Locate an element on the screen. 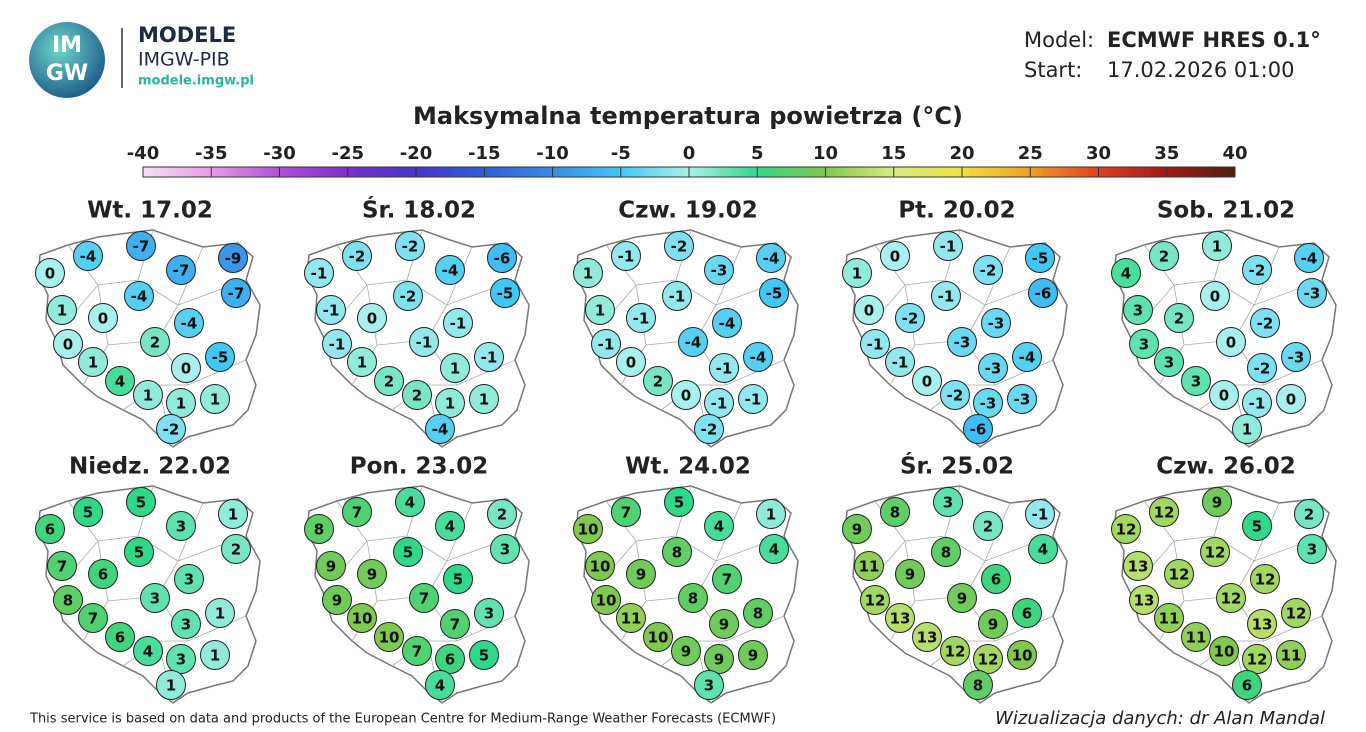 The image size is (1366, 732). credit: Wizualizacja danych: dr Alan Mandal is located at coordinates (1160, 718).